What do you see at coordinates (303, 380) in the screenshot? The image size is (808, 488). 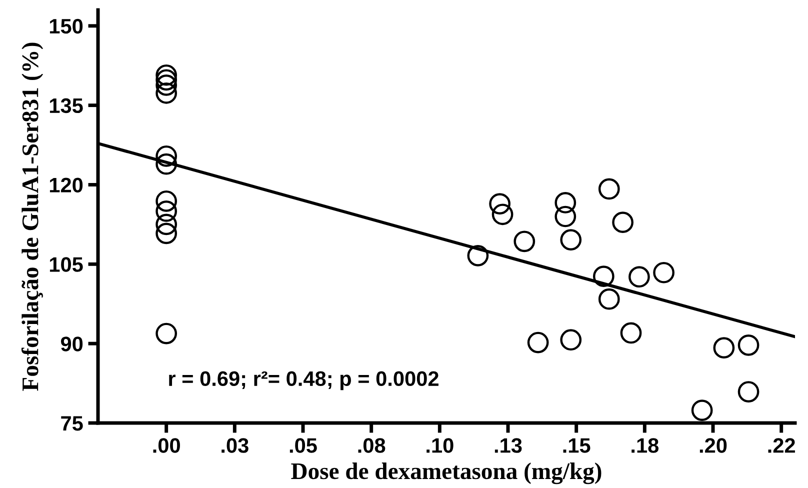 I see `annotation: r = 0.69; r²= 0.48; p = 0.0002` at bounding box center [303, 380].